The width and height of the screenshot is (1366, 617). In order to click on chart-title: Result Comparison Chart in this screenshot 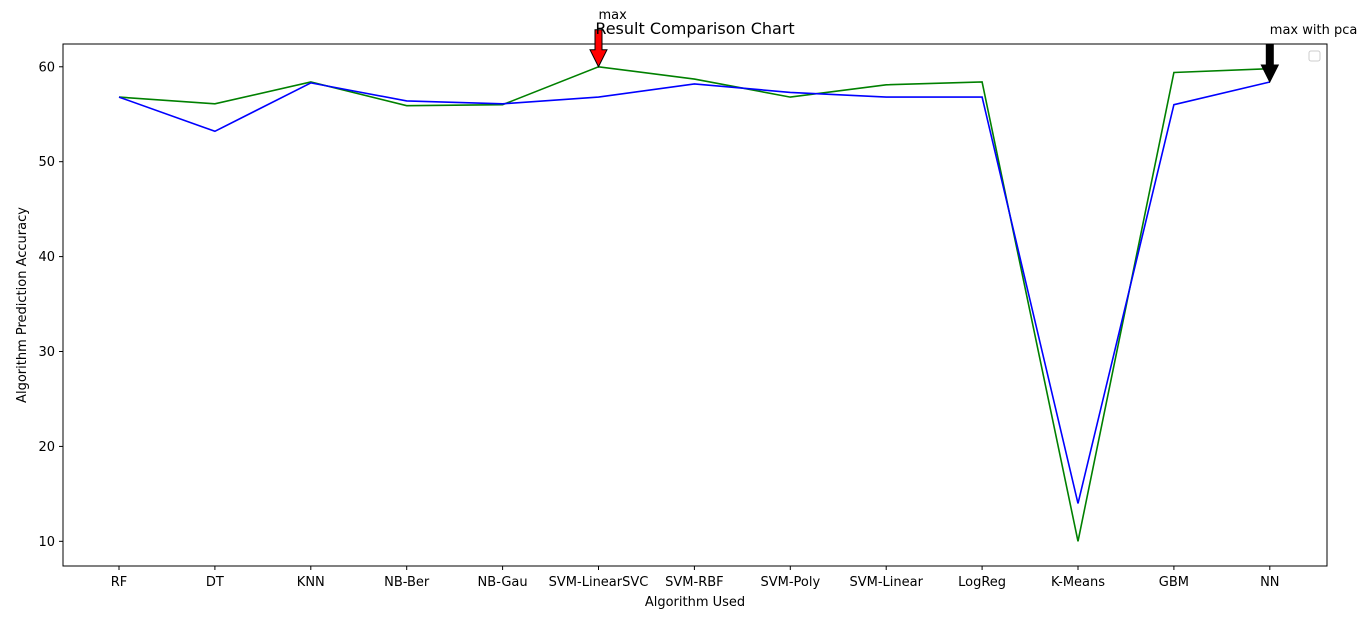, I will do `click(694, 28)`.